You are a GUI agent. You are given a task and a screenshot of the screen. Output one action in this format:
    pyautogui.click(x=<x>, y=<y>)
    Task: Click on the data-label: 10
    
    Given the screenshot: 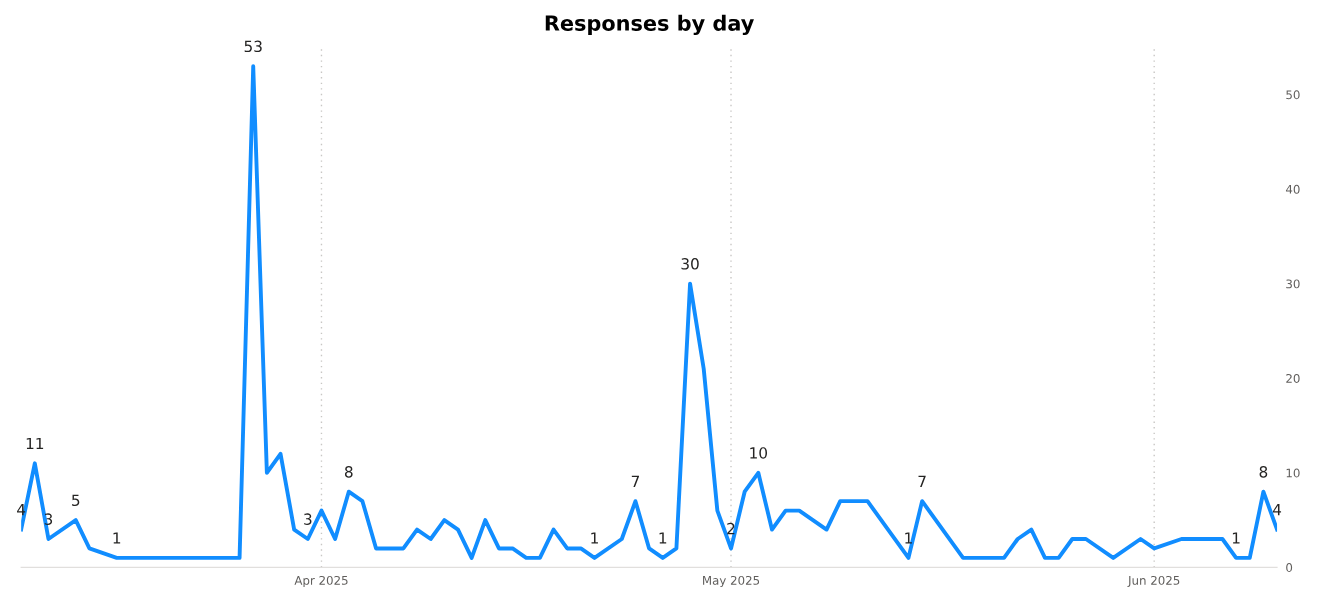 What is the action you would take?
    pyautogui.click(x=759, y=453)
    